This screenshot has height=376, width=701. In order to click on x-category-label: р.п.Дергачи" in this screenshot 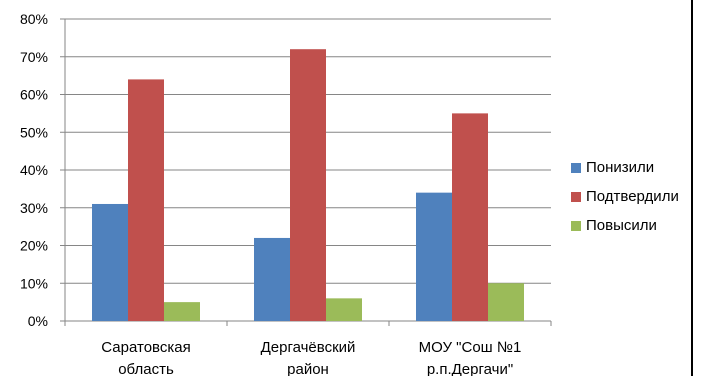, I will do `click(470, 368)`.